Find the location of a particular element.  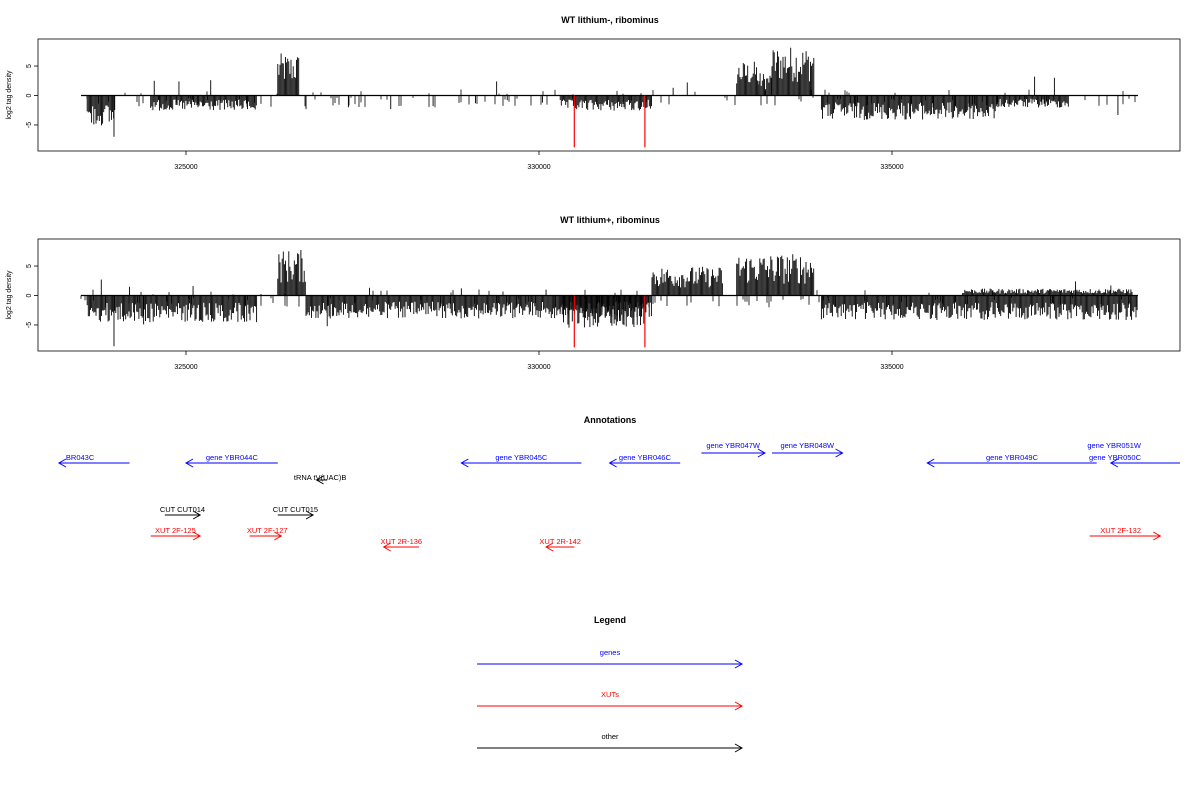

annotation-label: XUT 2R-136 is located at coordinates (402, 541).